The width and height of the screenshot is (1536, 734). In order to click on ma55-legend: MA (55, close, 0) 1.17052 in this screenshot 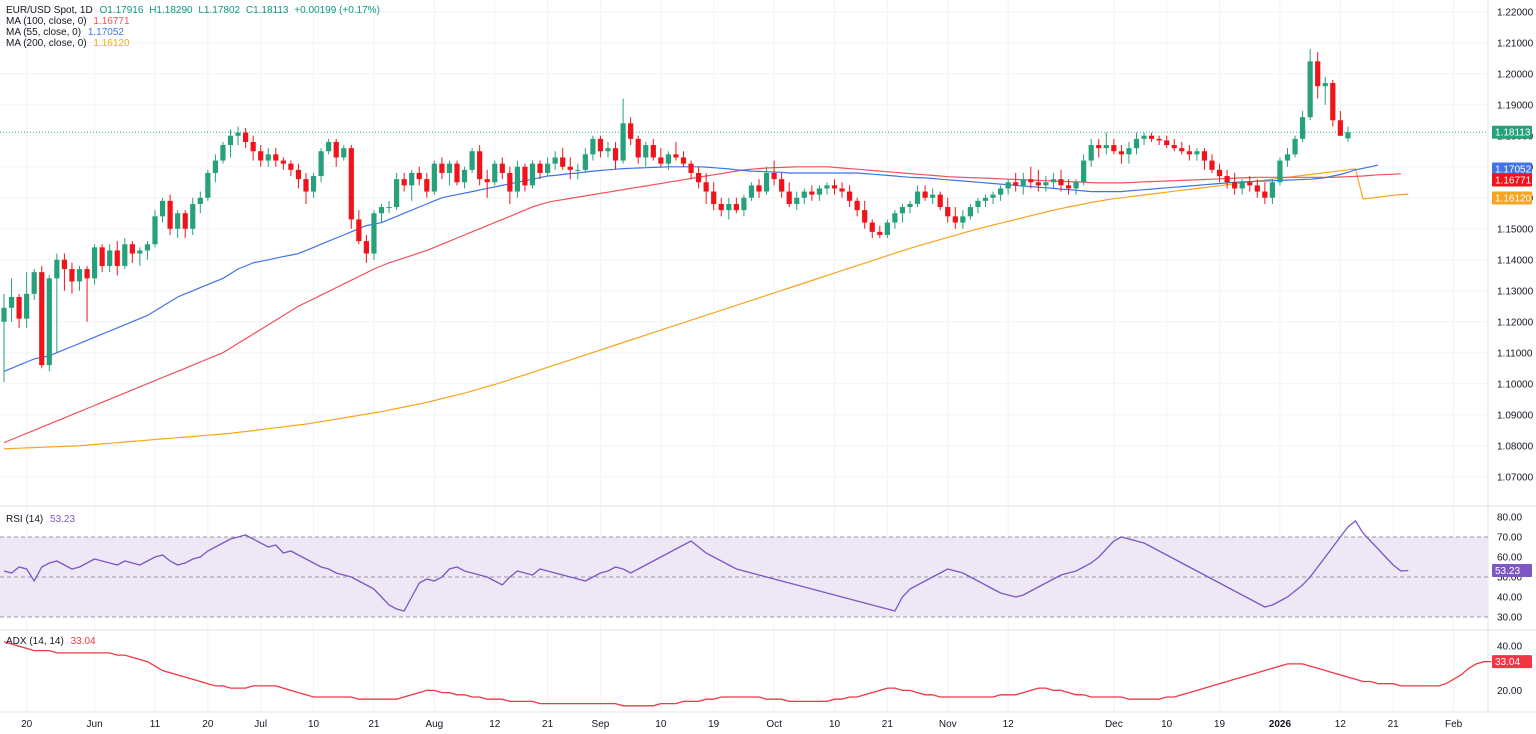, I will do `click(65, 33)`.